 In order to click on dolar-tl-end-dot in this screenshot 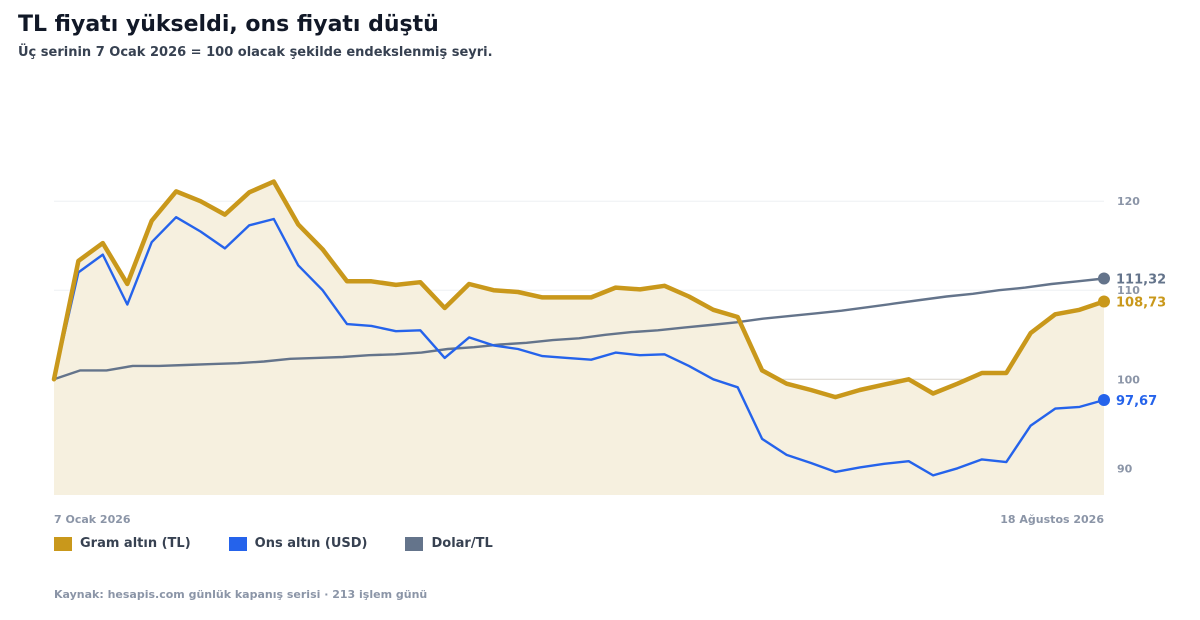, I will do `click(1104, 278)`.